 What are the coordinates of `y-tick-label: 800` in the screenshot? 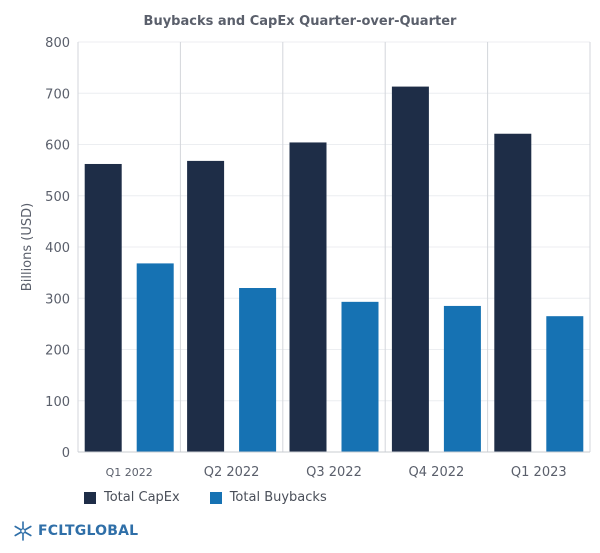 It's located at (57, 43).